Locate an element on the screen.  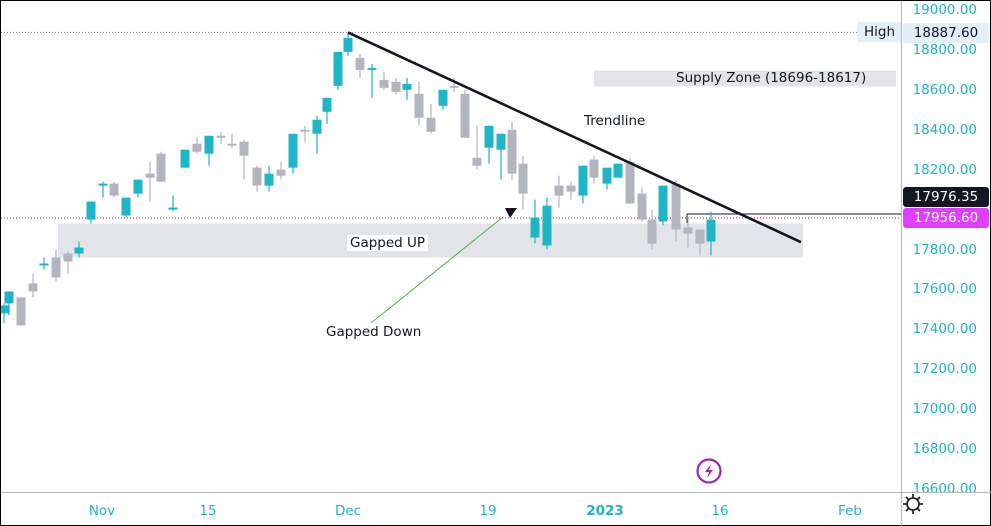
last-price-tag: 17976.35 is located at coordinates (946, 197).